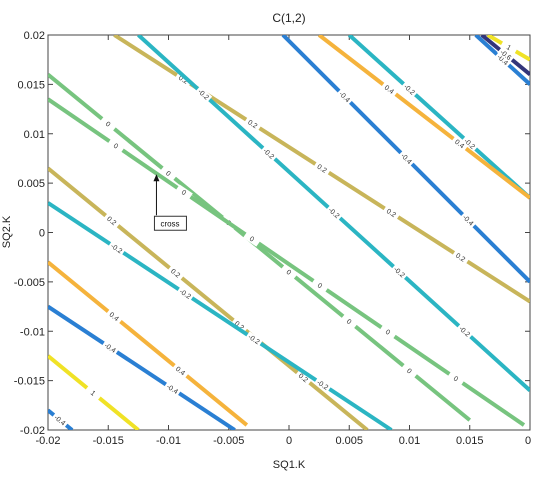  Describe the element at coordinates (7, 231) in the screenshot. I see `y-axis-label: SQ2.K` at that location.